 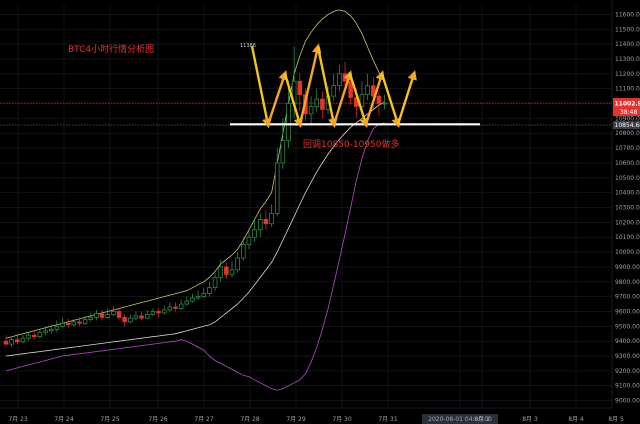 I want to click on y-tick-label: 11300.00, so click(x=627, y=59).